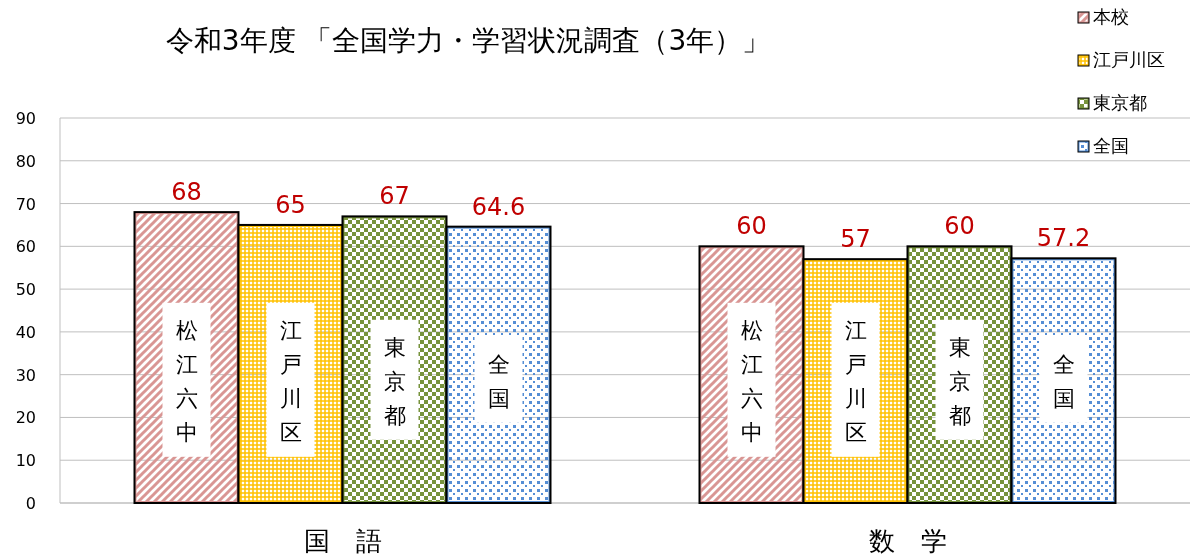 This screenshot has height=557, width=1203. What do you see at coordinates (25, 161) in the screenshot?
I see `y-tick-label: 80` at bounding box center [25, 161].